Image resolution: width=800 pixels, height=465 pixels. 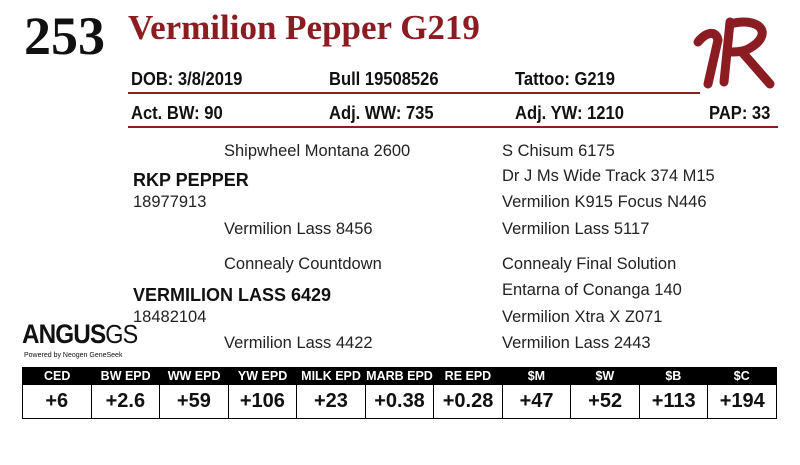 I want to click on sire-sire: Shipwheel Montana 2600, so click(x=317, y=151).